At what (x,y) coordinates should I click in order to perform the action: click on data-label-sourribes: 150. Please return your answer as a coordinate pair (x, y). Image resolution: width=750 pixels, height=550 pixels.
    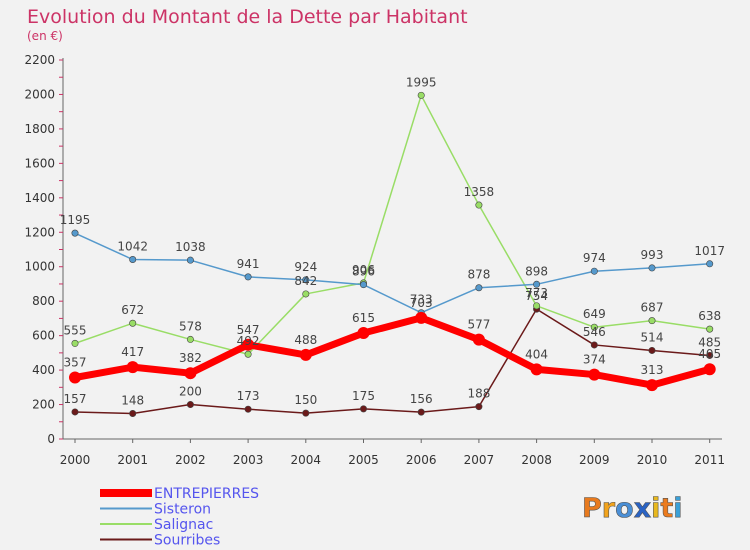
    Looking at the image, I should click on (305, 400).